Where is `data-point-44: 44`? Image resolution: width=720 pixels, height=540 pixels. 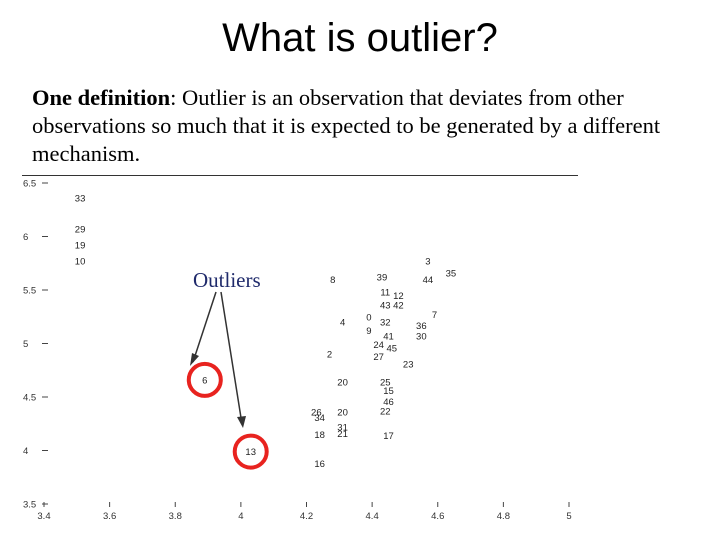
data-point-44: 44 is located at coordinates (428, 280).